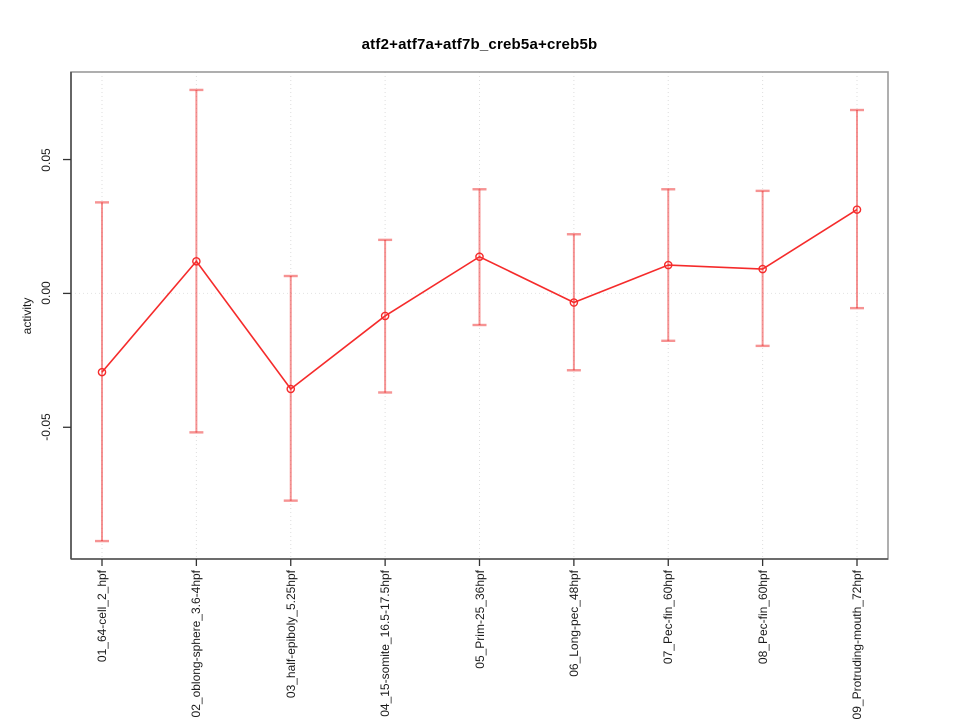 This screenshot has width=960, height=720. Describe the element at coordinates (102, 616) in the screenshot. I see `x-tick-label: 01_64-cell_2_hpf` at that location.